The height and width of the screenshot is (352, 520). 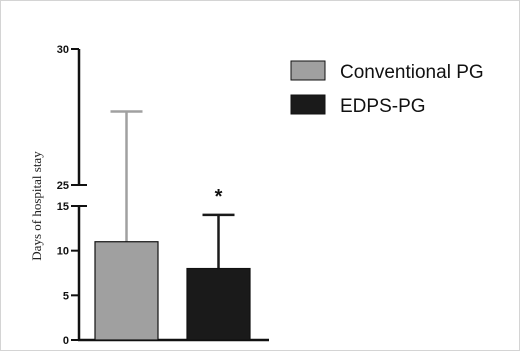 What do you see at coordinates (66, 341) in the screenshot?
I see `y-tick-label: 0` at bounding box center [66, 341].